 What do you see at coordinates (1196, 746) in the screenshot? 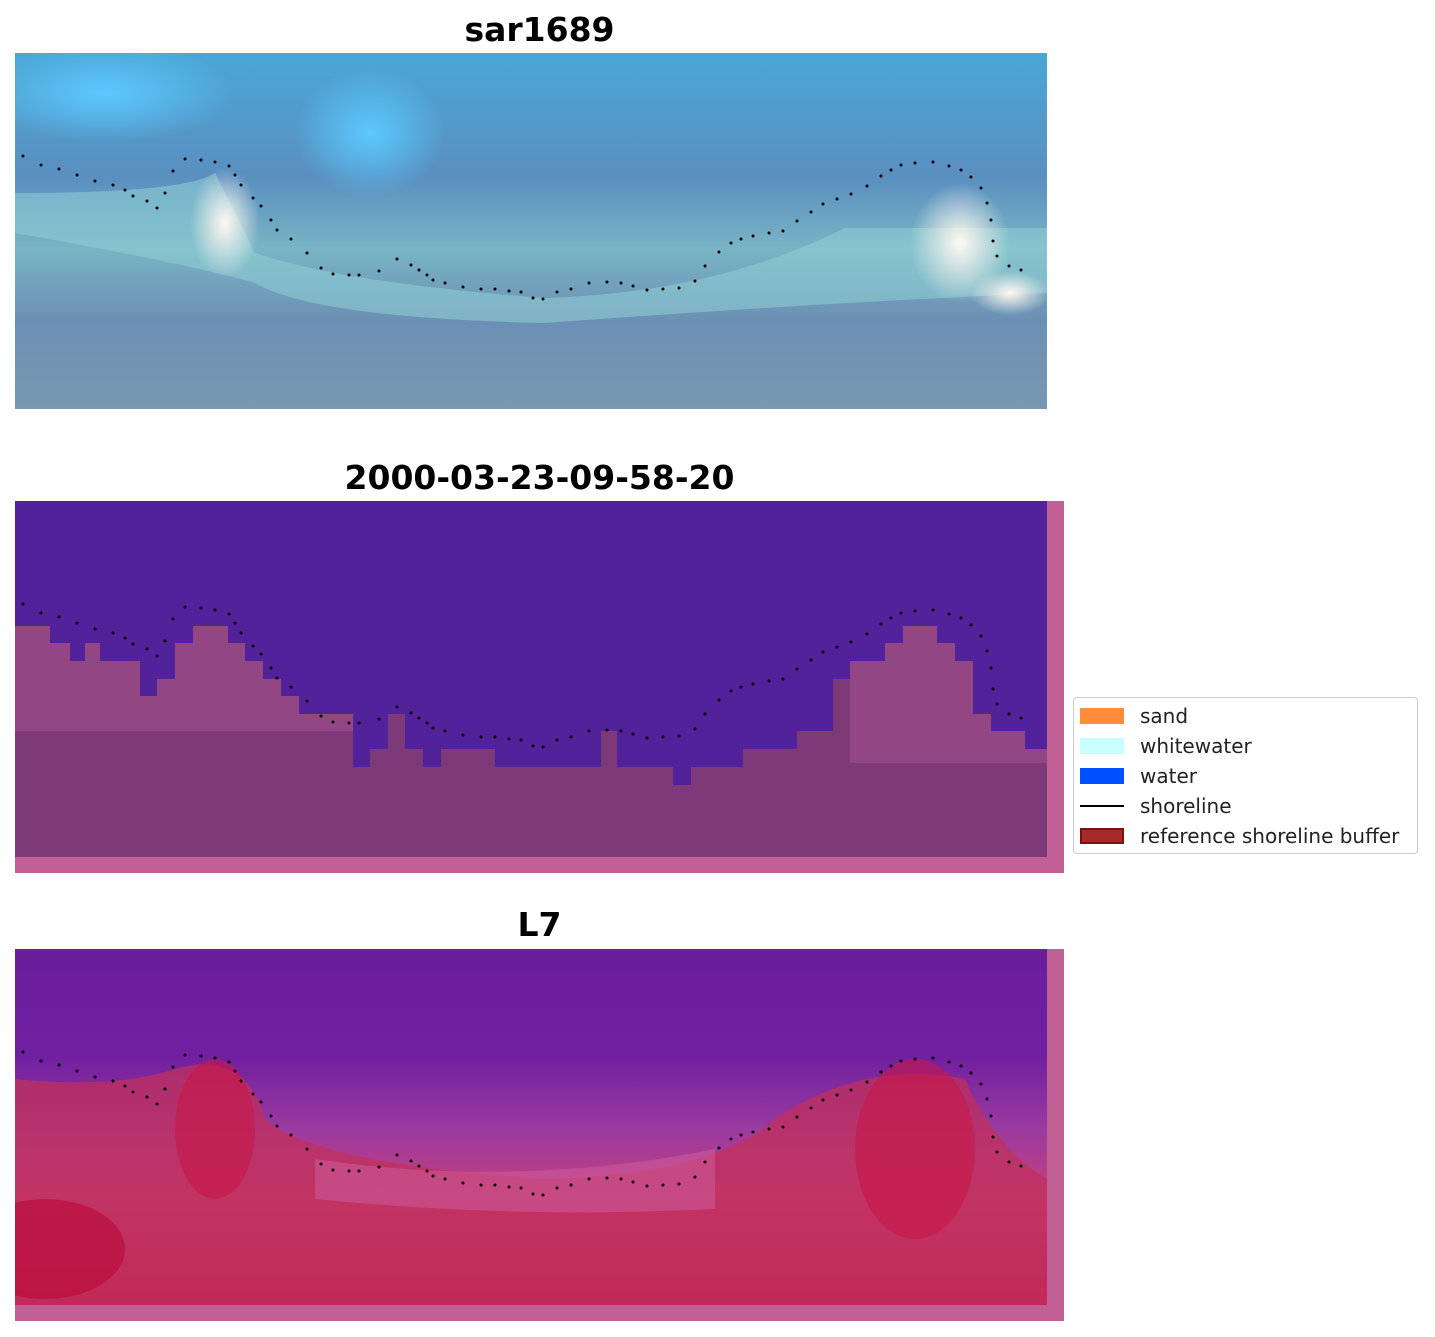
I see `legend-label: whitewater` at bounding box center [1196, 746].